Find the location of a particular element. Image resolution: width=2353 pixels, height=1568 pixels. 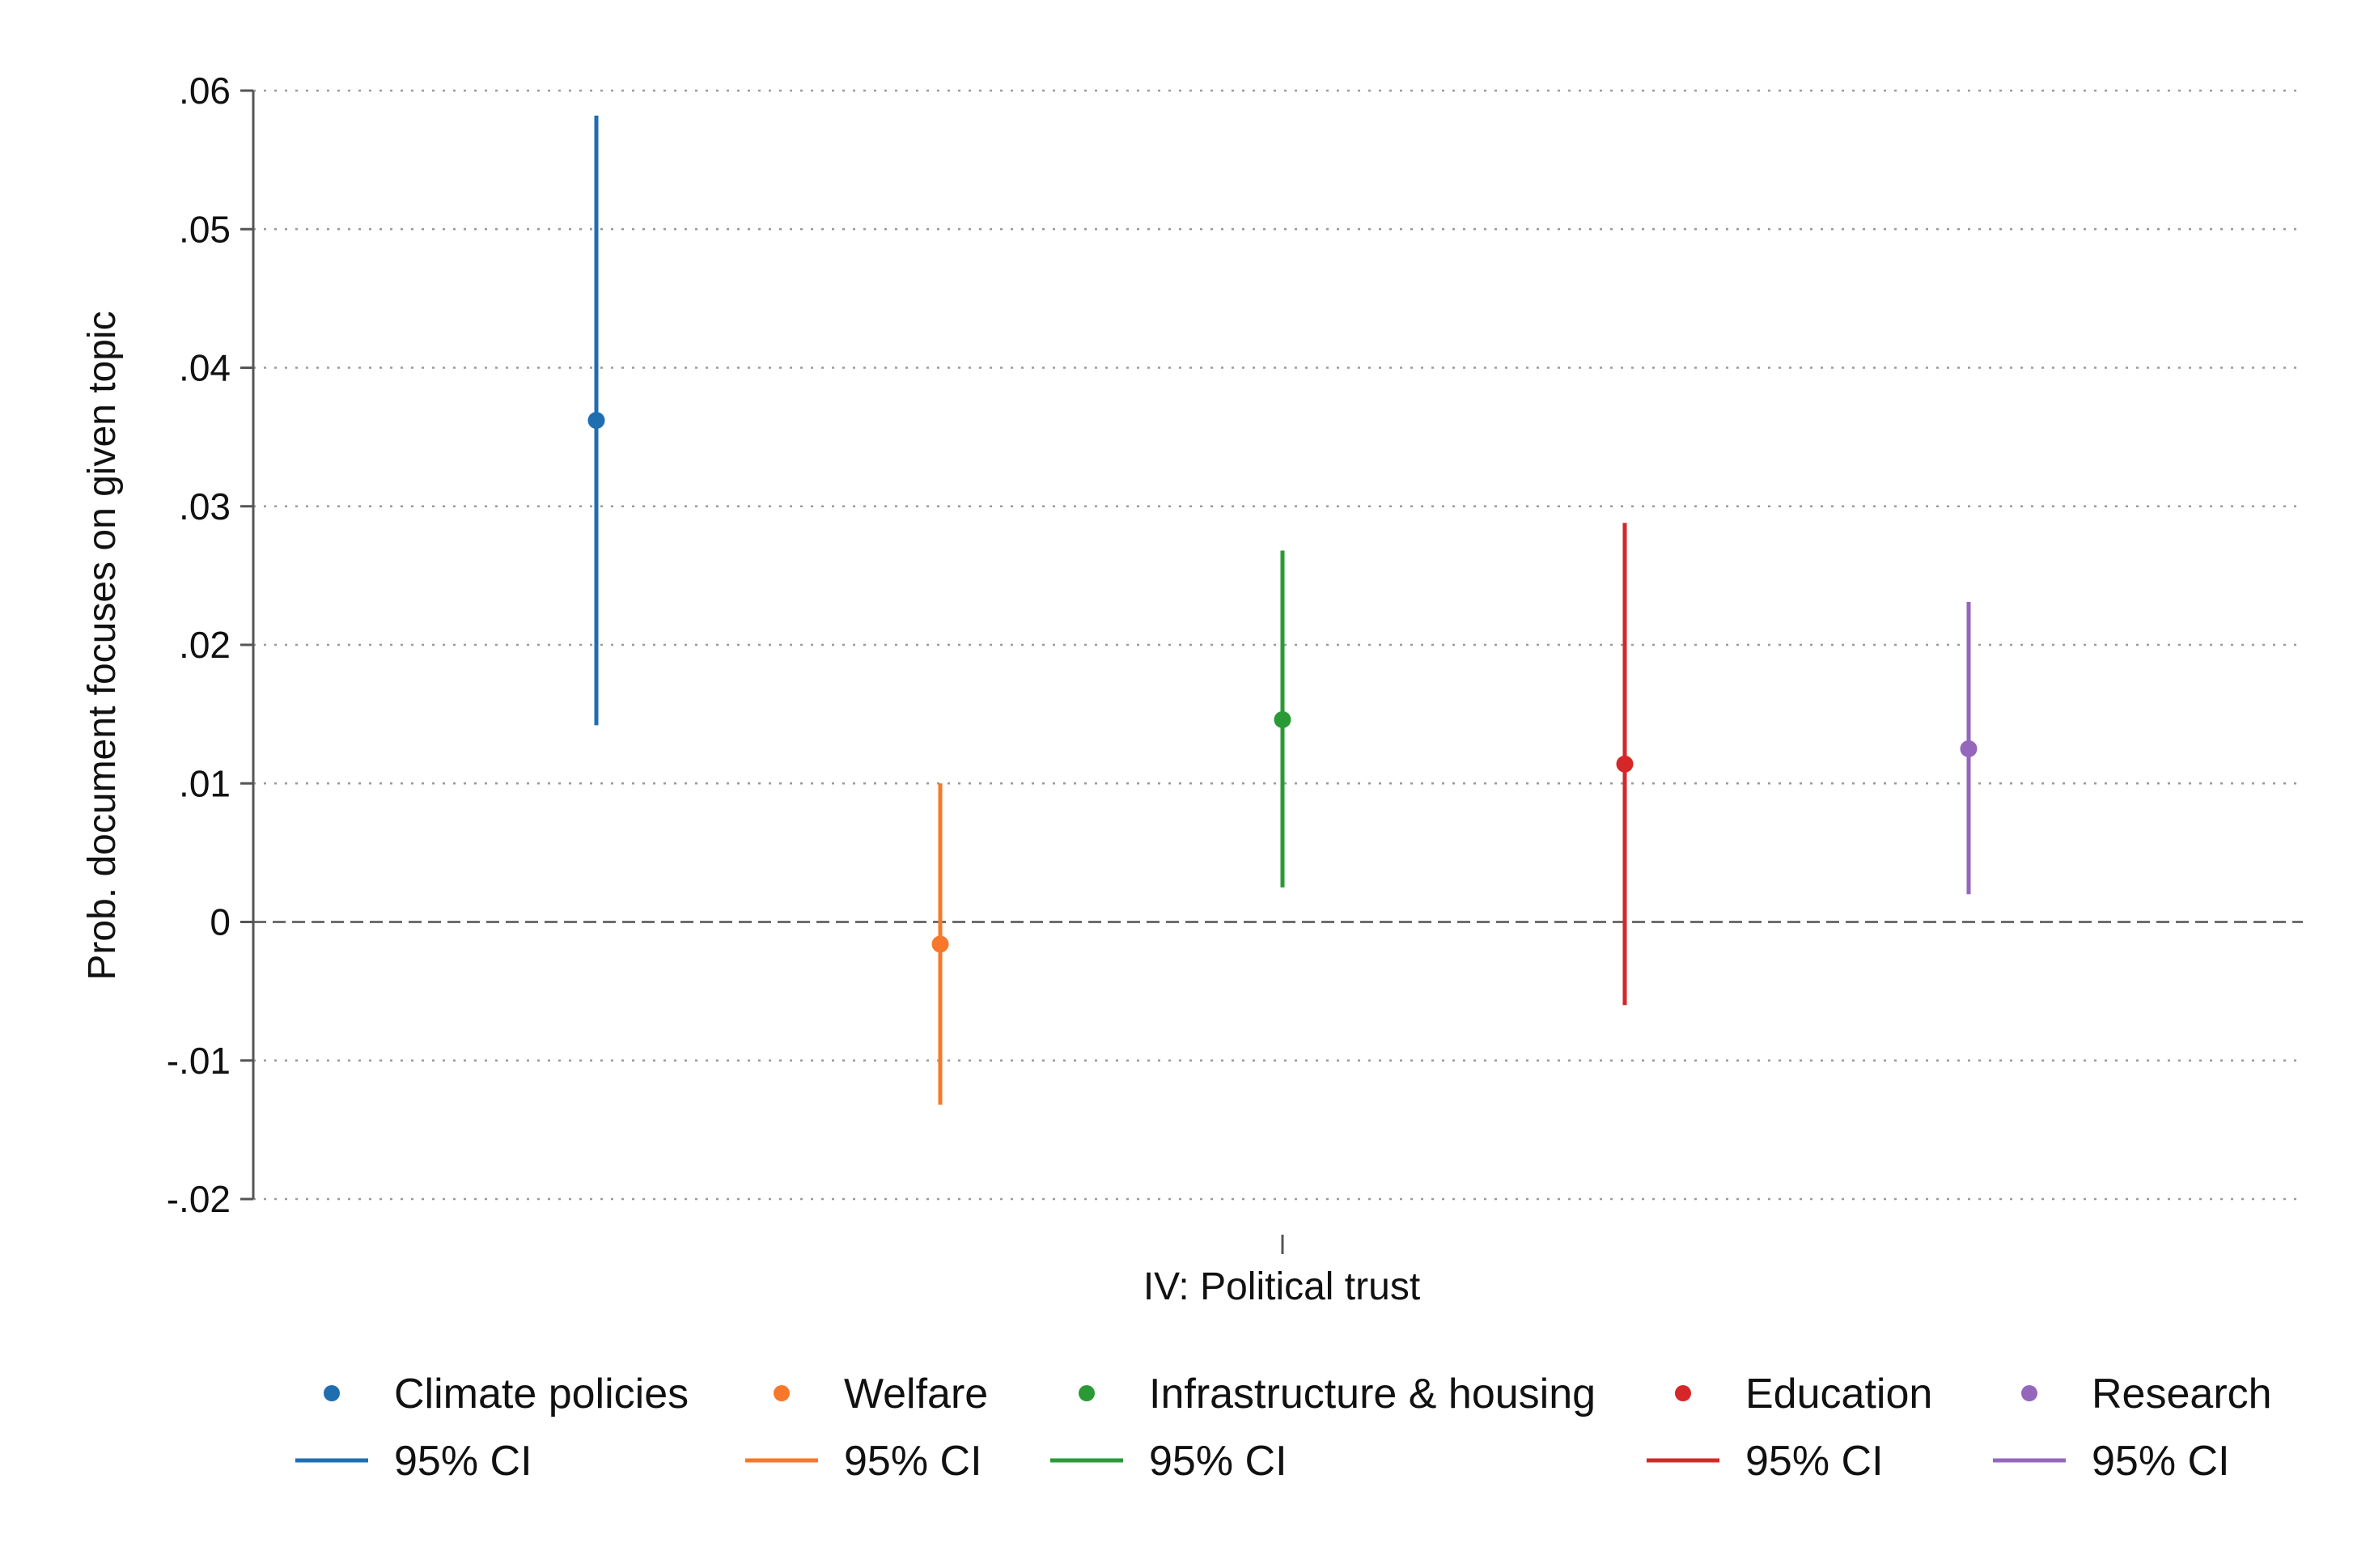

legend-entry: Education 95% CI is located at coordinates (1790, 1428).